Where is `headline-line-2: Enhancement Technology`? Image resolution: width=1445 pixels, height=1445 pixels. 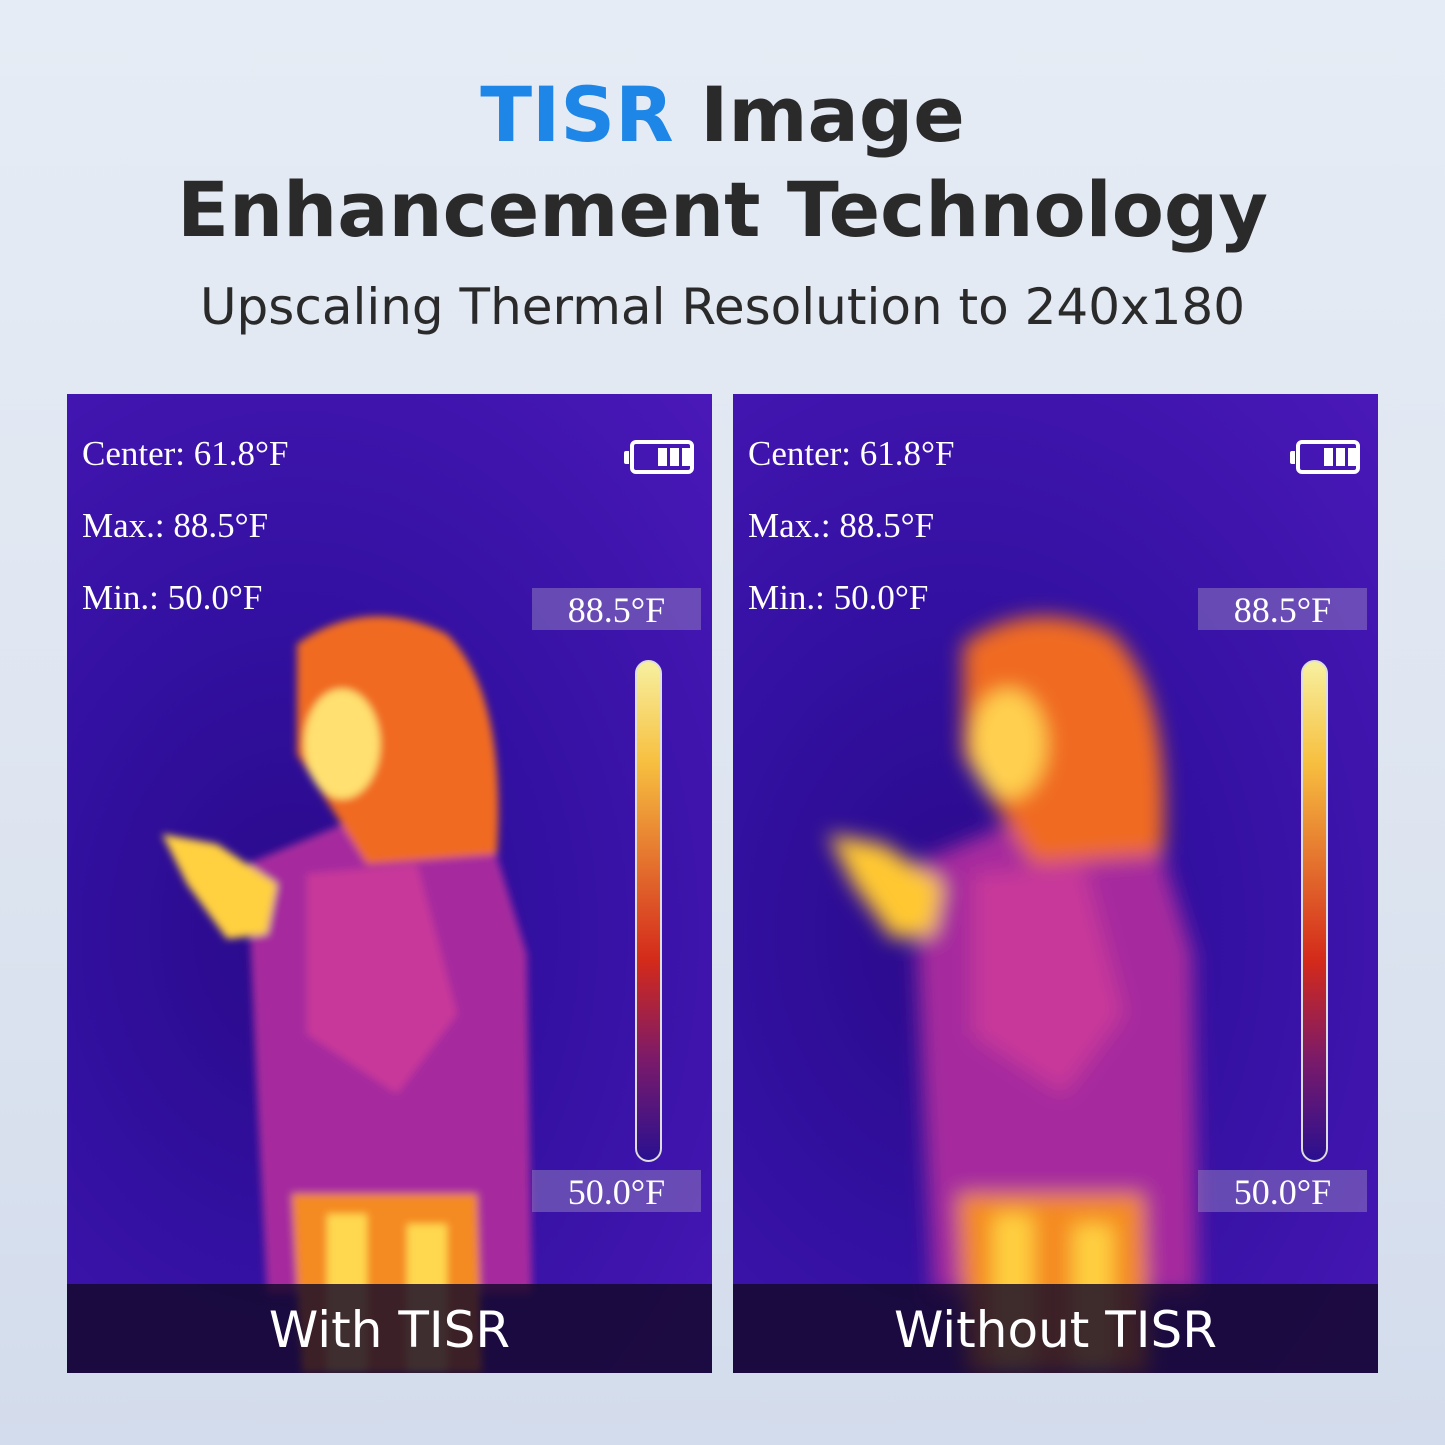
headline-line-2: Enhancement Technology is located at coordinates (722, 209).